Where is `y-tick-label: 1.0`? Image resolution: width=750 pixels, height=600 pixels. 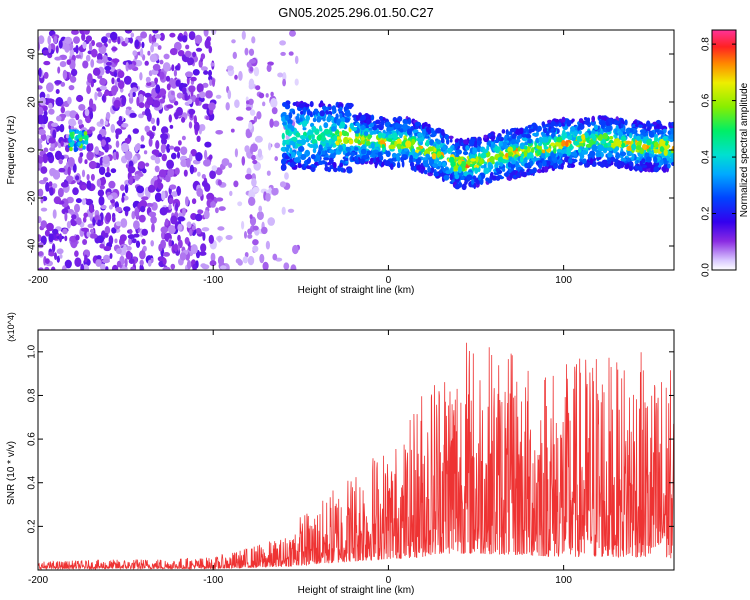
y-tick-label: 1.0 is located at coordinates (32, 351).